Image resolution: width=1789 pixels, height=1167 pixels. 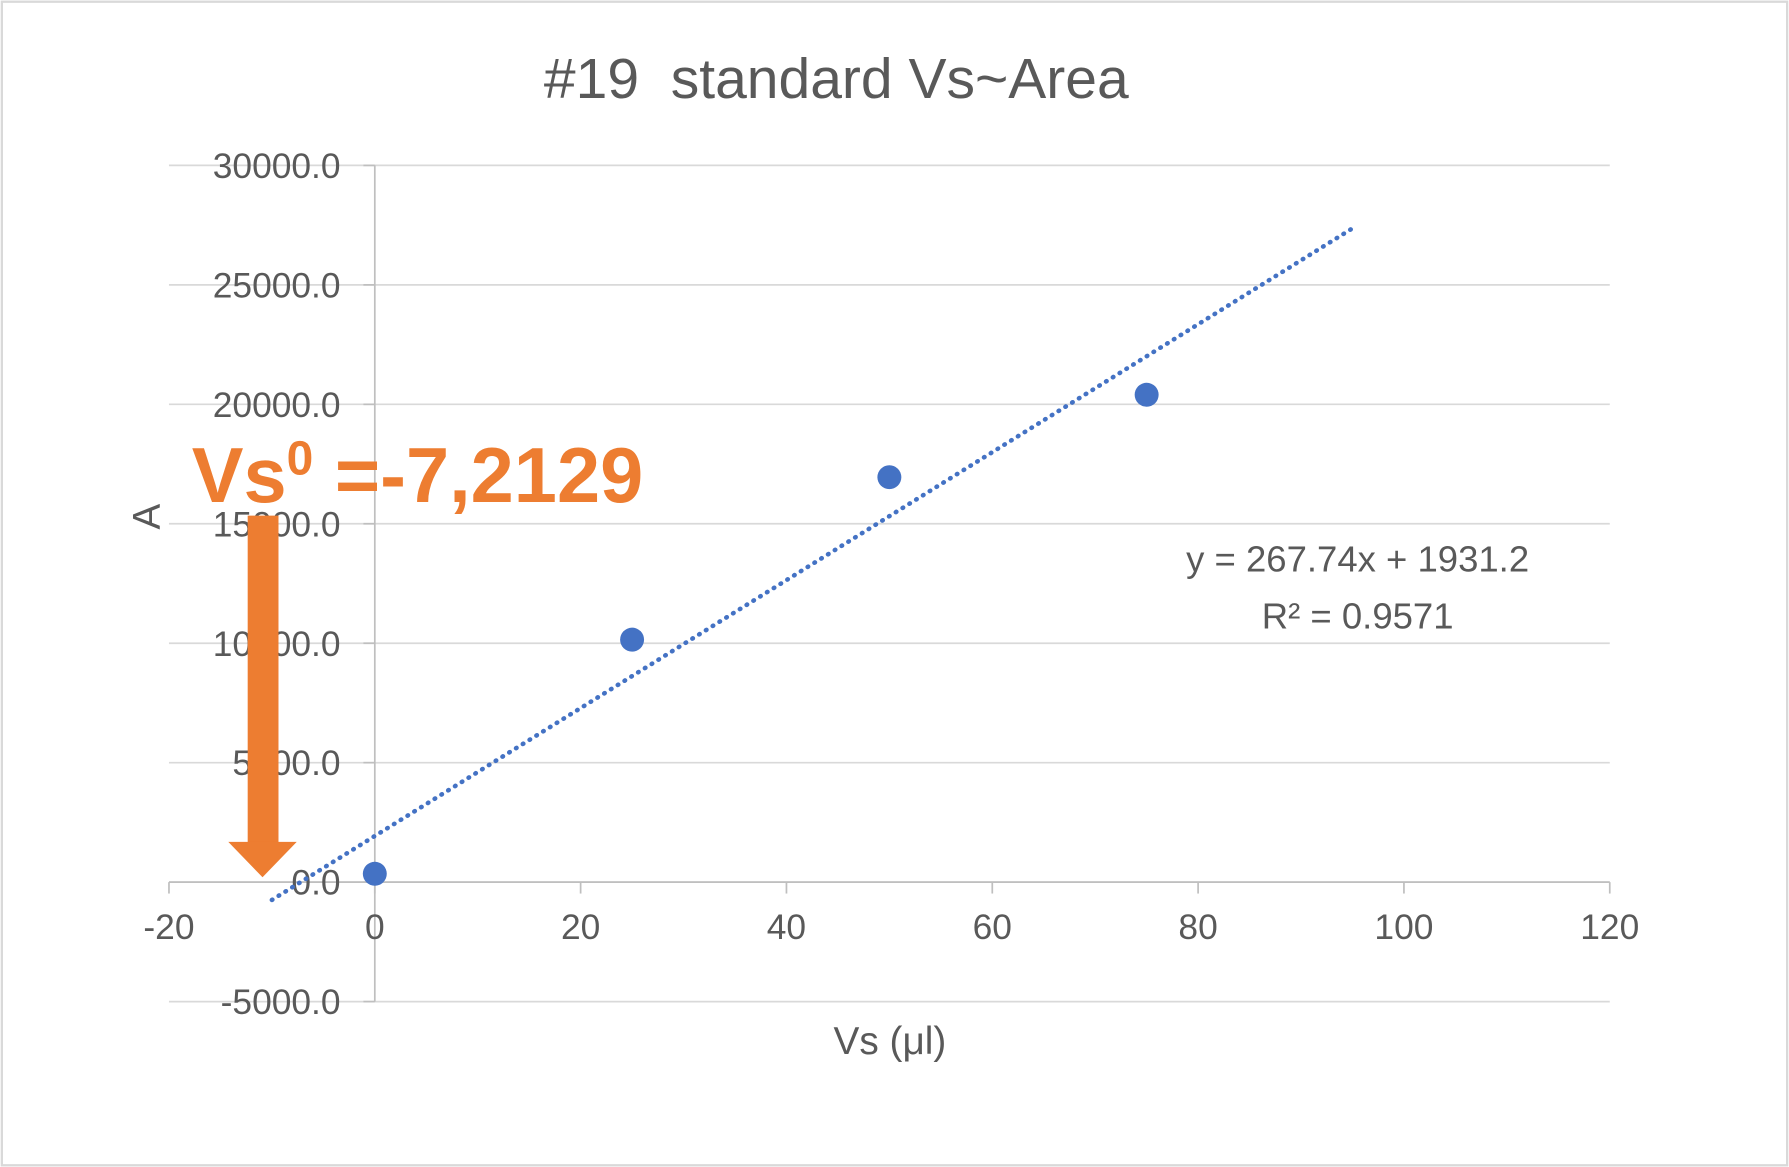 I want to click on x-tick-label: 100, so click(x=1403, y=927).